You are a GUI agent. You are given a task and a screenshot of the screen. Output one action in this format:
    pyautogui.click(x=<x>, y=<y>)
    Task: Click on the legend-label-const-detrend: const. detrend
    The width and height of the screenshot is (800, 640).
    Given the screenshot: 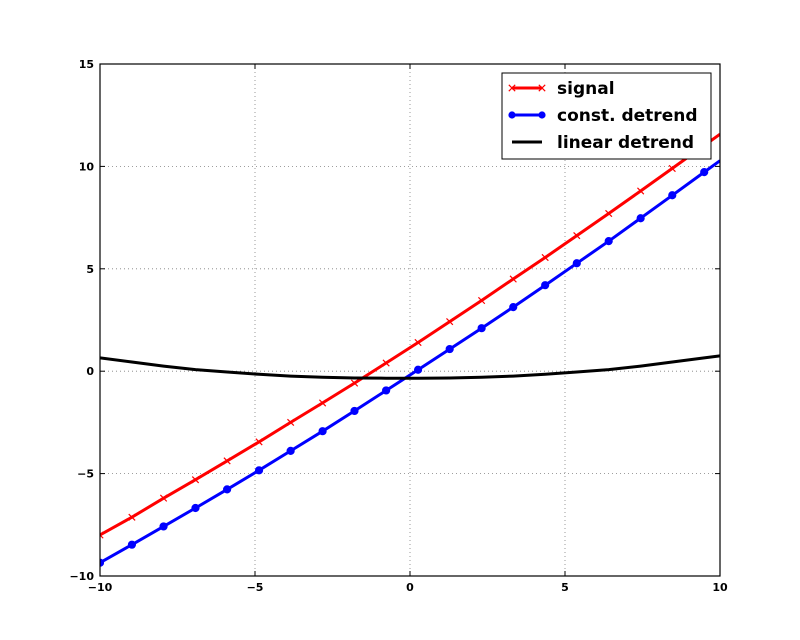 What is the action you would take?
    pyautogui.click(x=627, y=116)
    